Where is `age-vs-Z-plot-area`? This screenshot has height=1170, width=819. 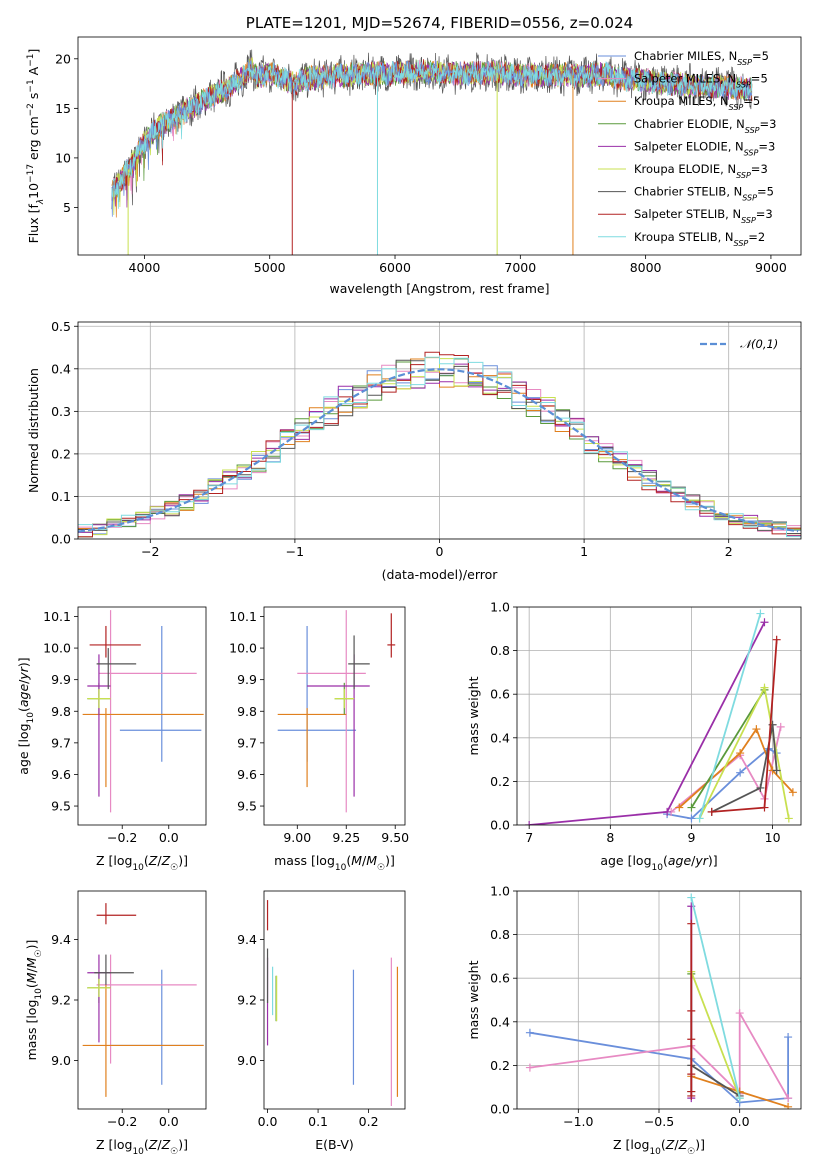 age-vs-Z-plot-area is located at coordinates (143, 711).